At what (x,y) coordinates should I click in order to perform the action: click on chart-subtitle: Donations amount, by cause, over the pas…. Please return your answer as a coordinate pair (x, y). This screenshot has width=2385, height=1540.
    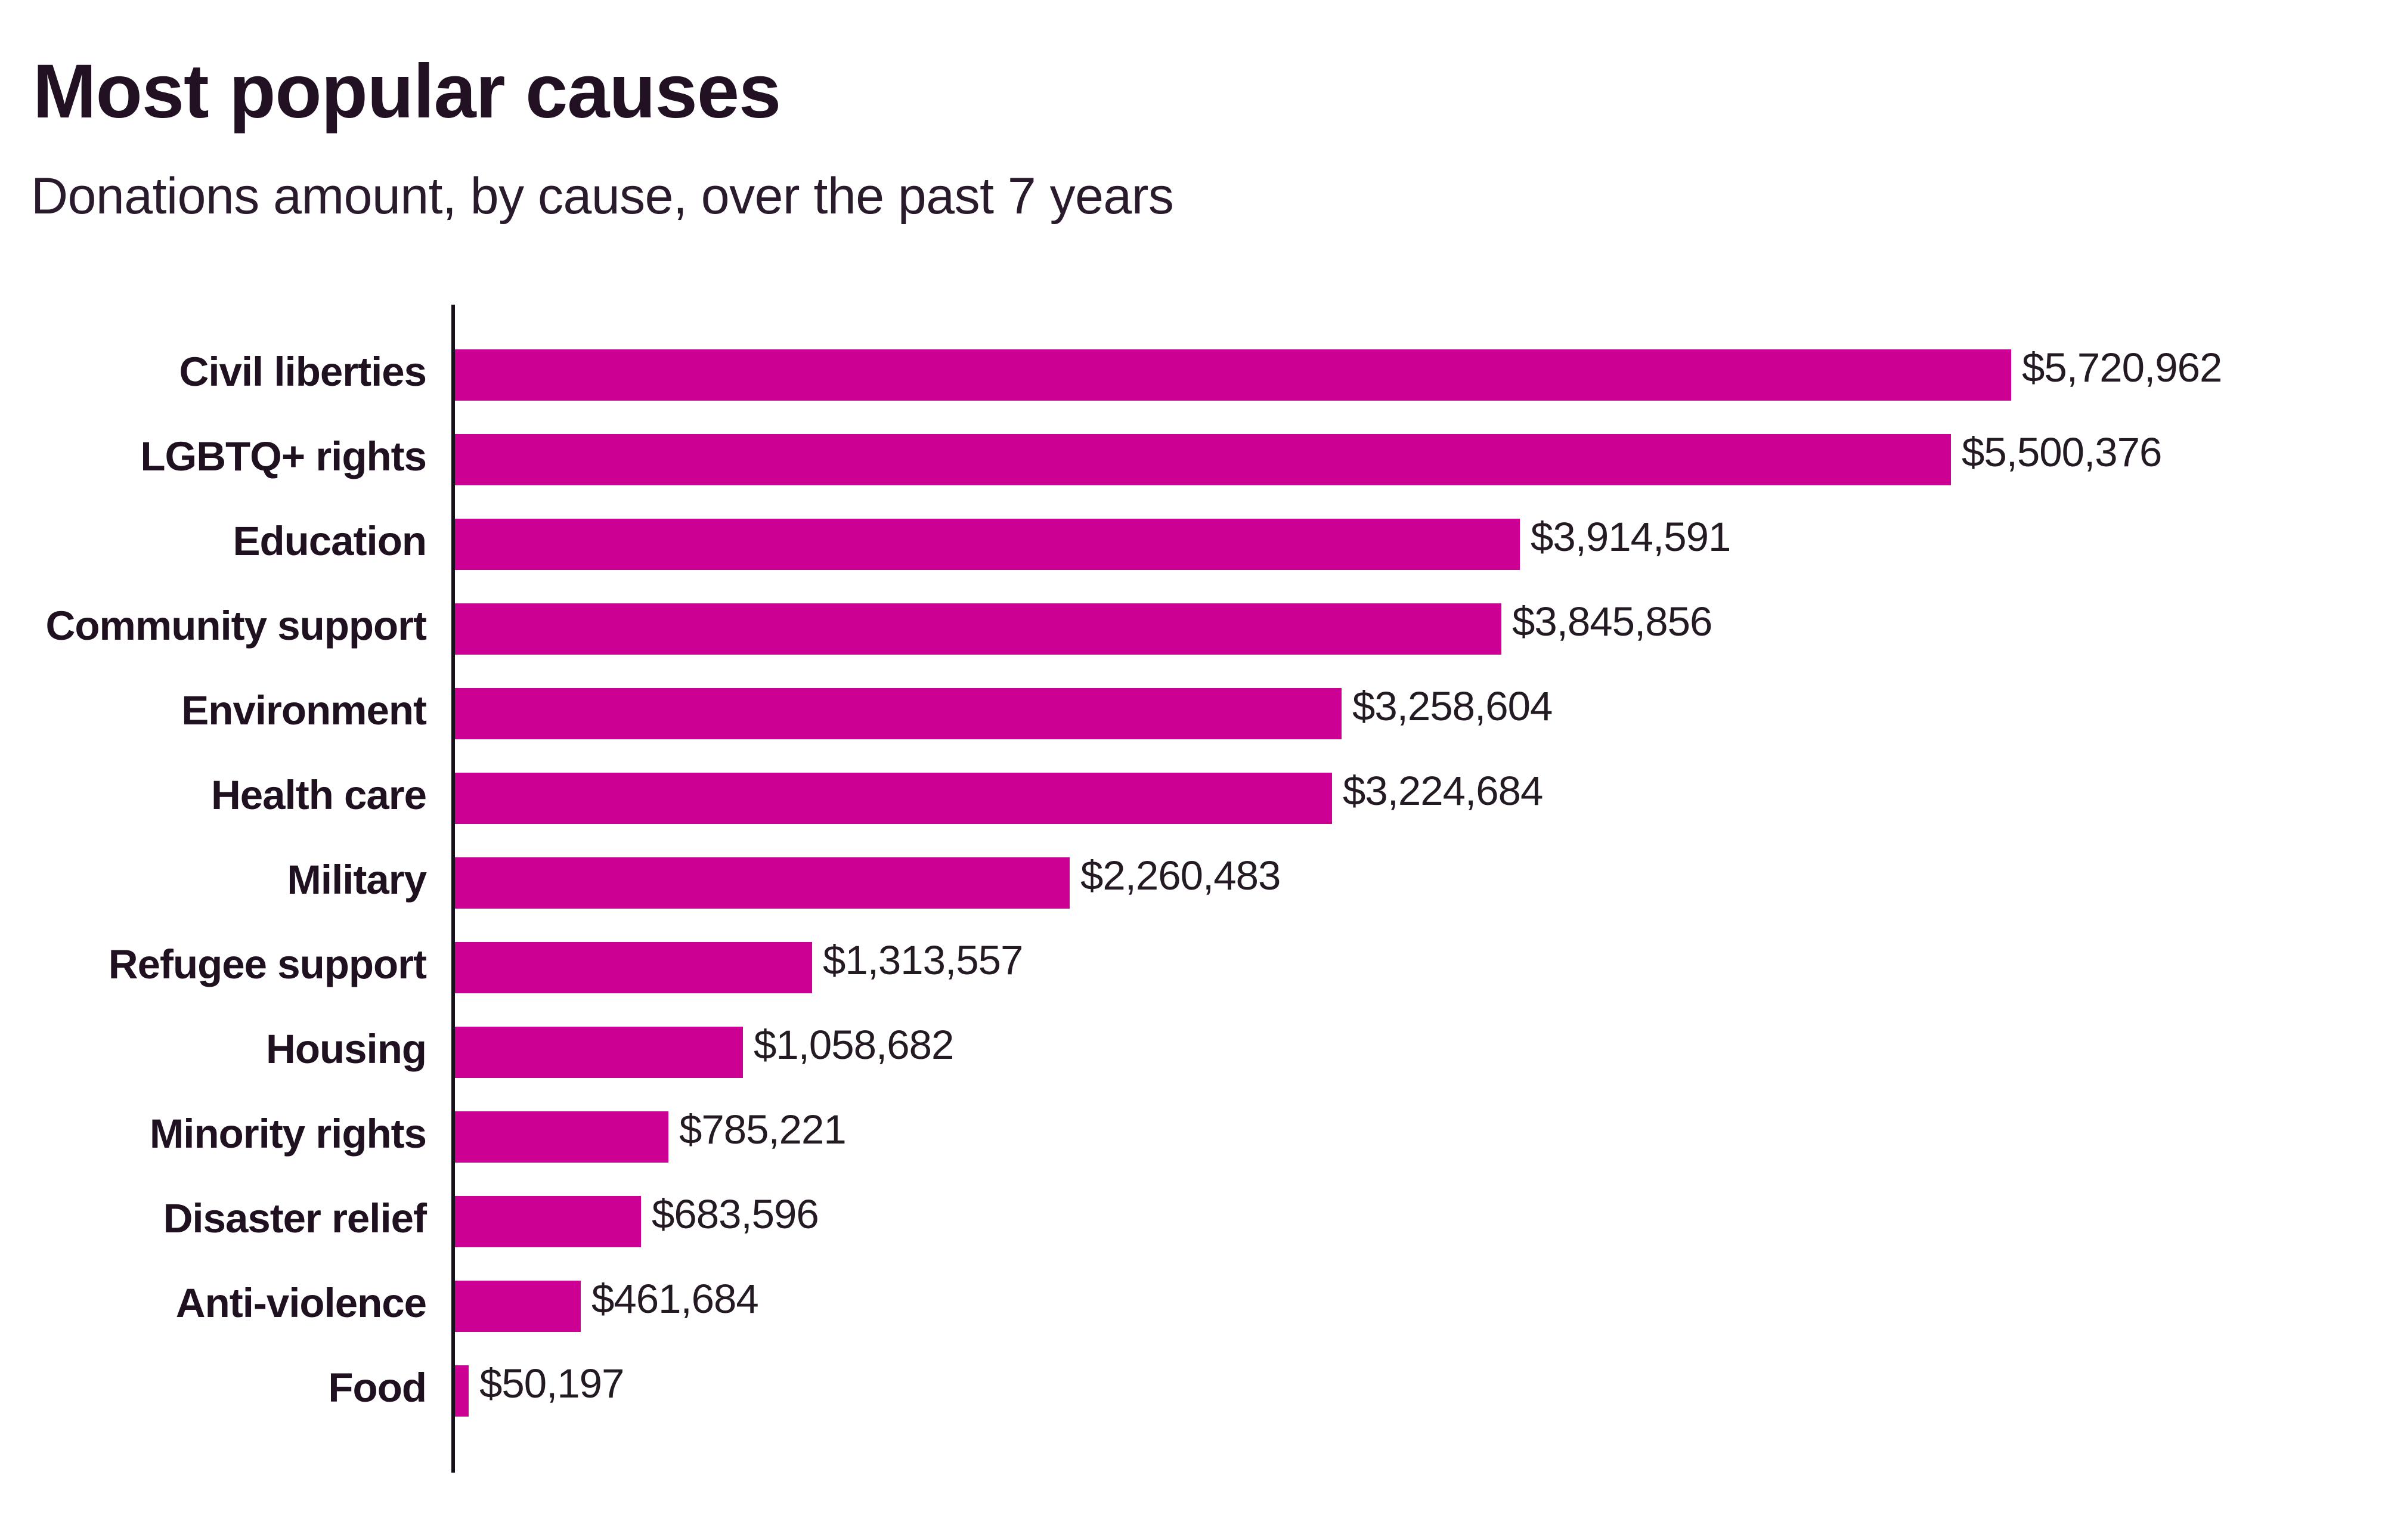
    Looking at the image, I should click on (602, 196).